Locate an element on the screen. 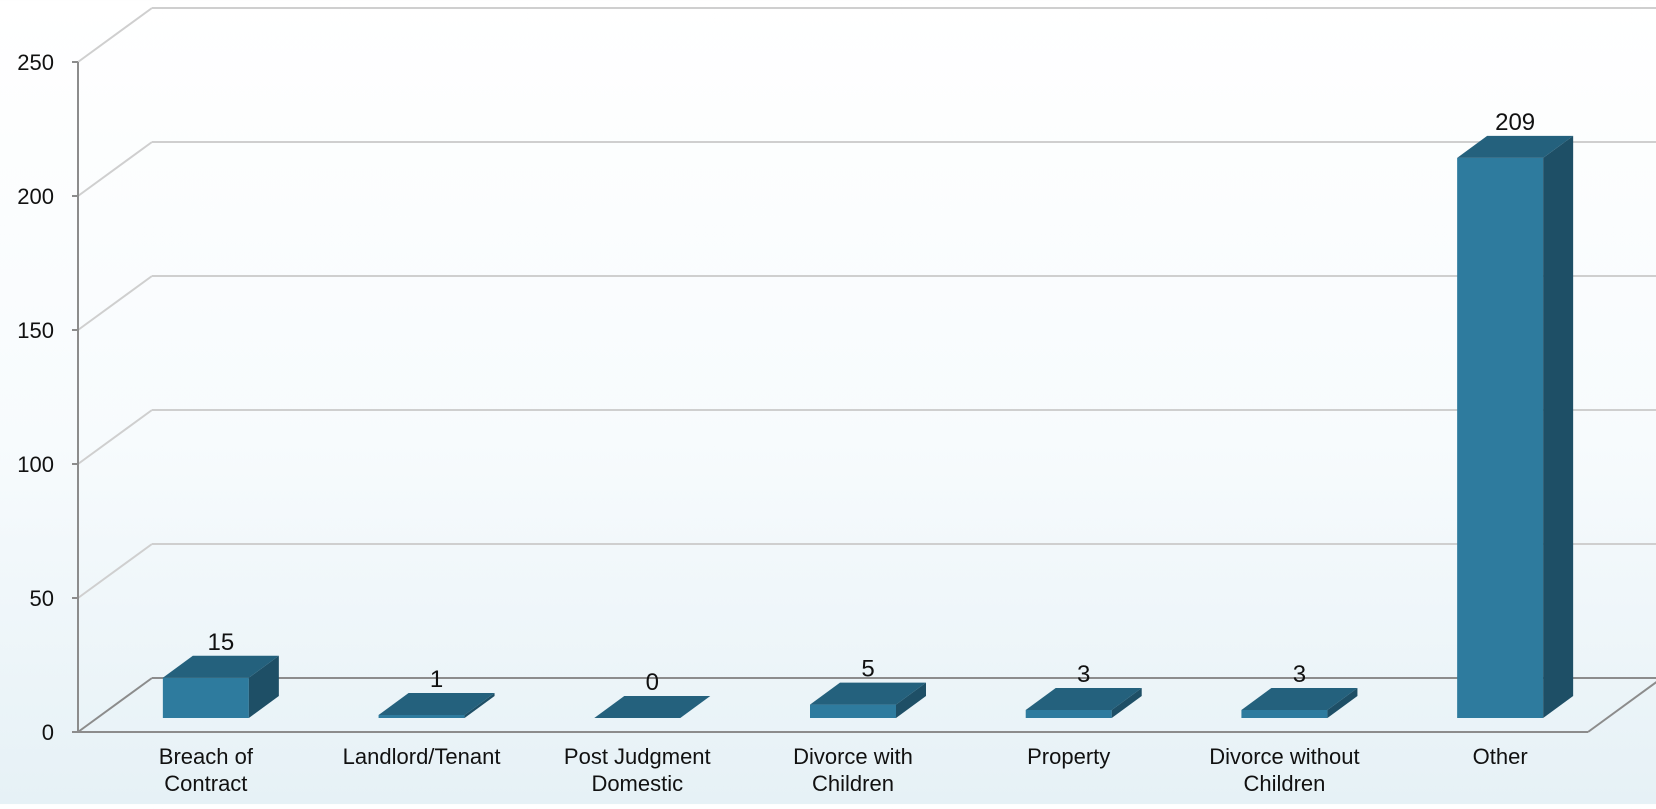  x-tick-label: Breach of Contract is located at coordinates (206, 770).